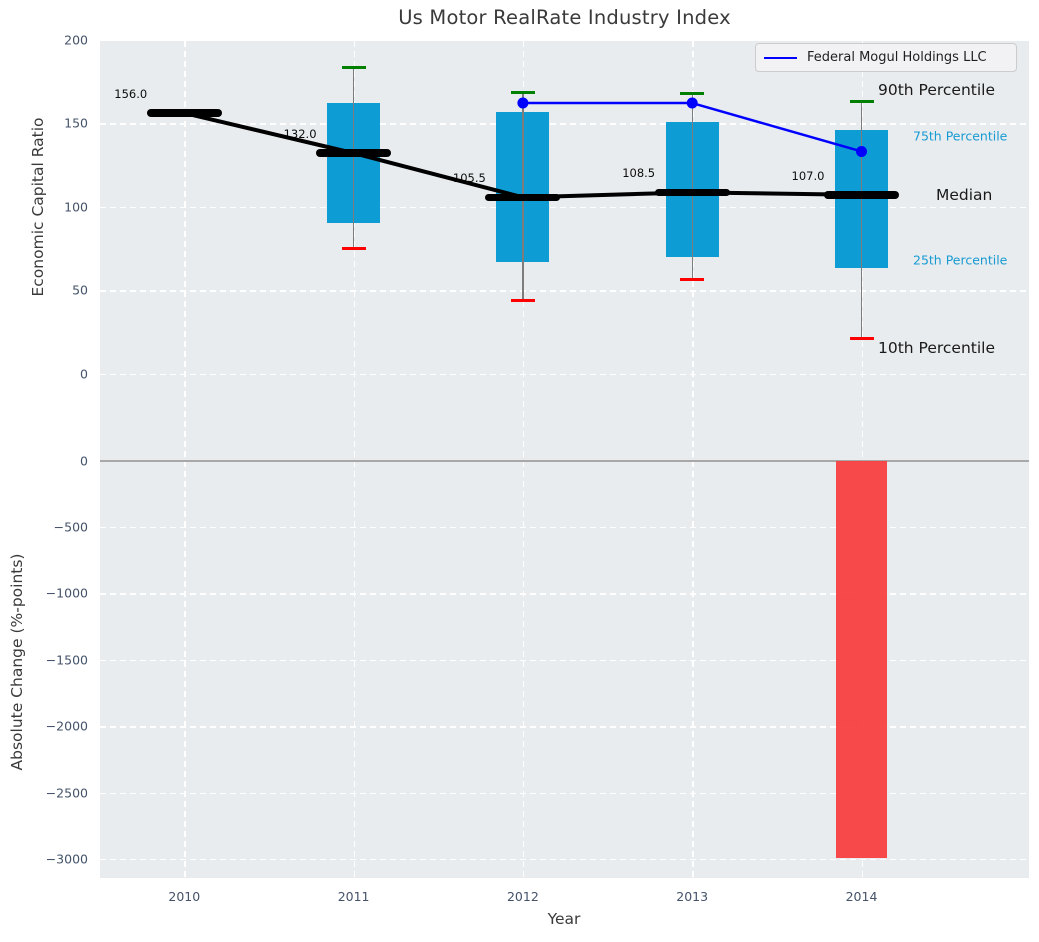  Describe the element at coordinates (564, 919) in the screenshot. I see `x-axis-label: Year` at that location.